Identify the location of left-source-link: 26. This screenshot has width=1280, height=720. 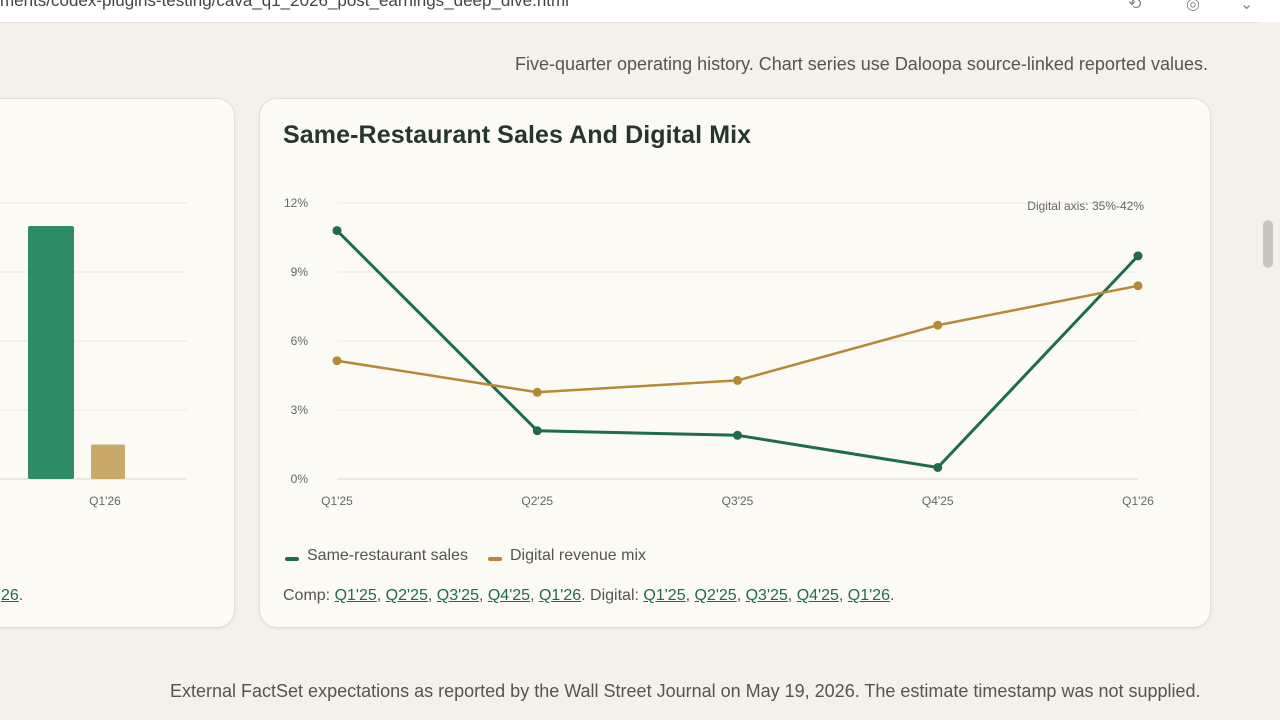
(10, 595).